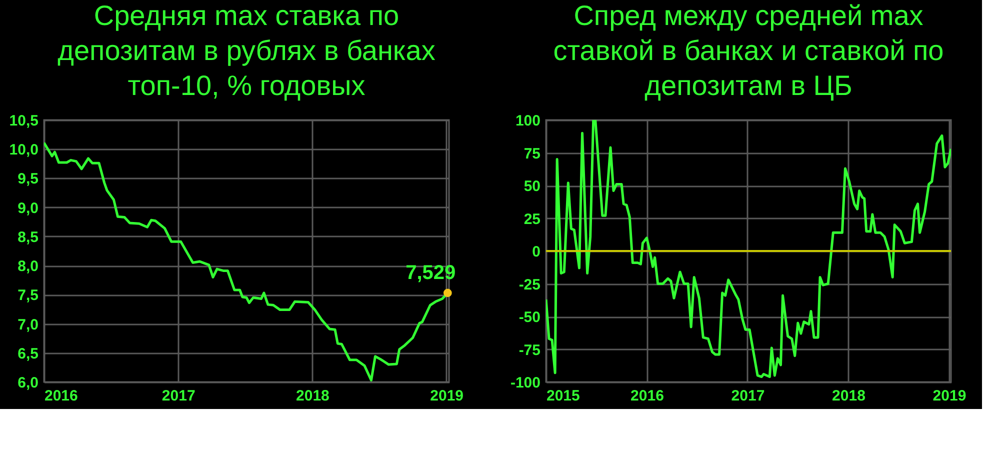 Image resolution: width=994 pixels, height=450 pixels. Describe the element at coordinates (529, 350) in the screenshot. I see `y-tick-label: -75` at that location.